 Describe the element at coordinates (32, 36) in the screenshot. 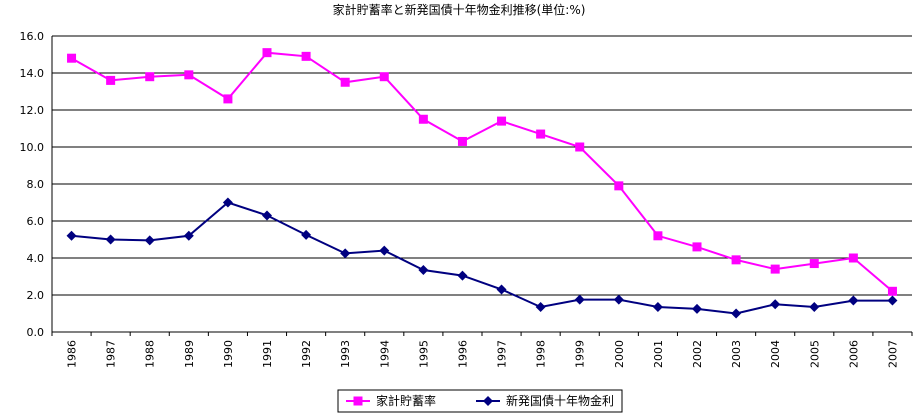

I see `y-tick-label: 16.0` at that location.